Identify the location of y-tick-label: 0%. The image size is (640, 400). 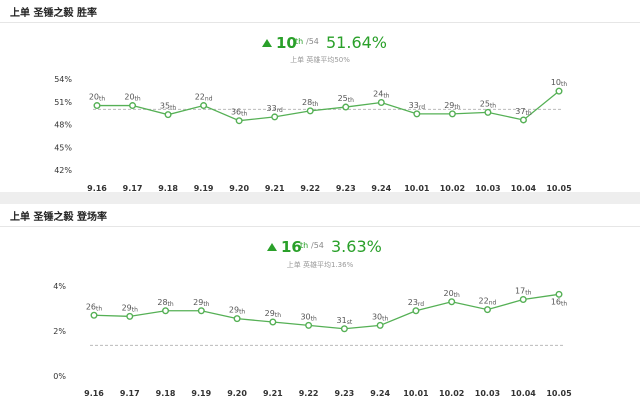
(59, 376).